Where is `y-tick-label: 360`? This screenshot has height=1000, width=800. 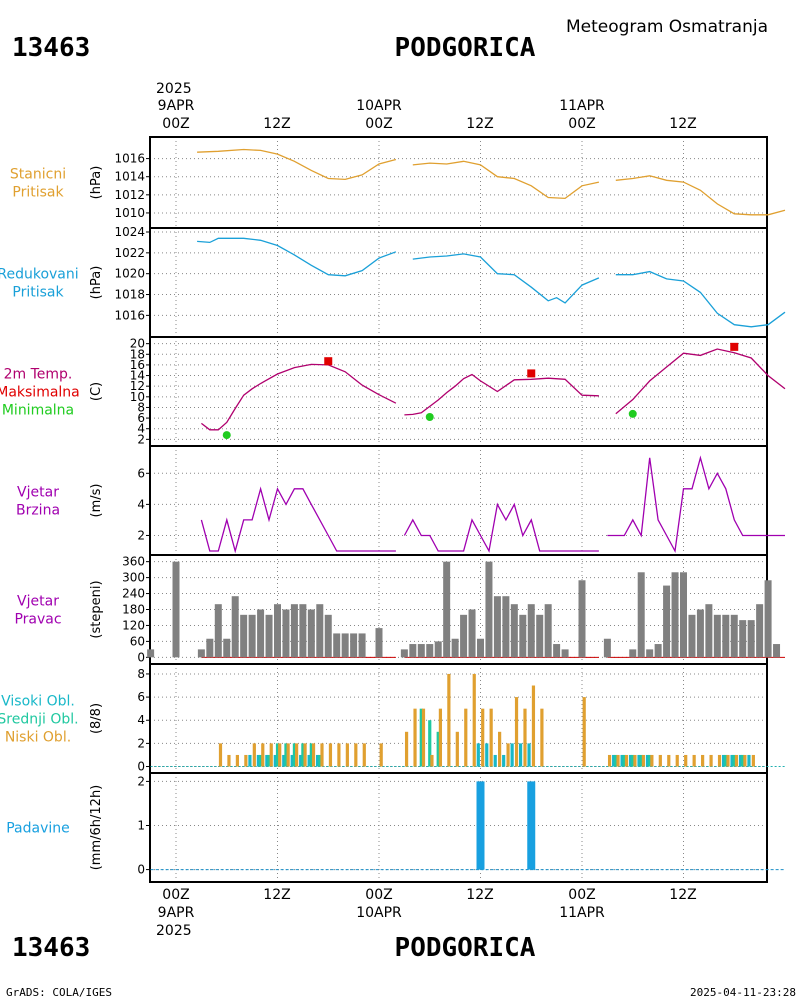
y-tick-label: 360 is located at coordinates (133, 562).